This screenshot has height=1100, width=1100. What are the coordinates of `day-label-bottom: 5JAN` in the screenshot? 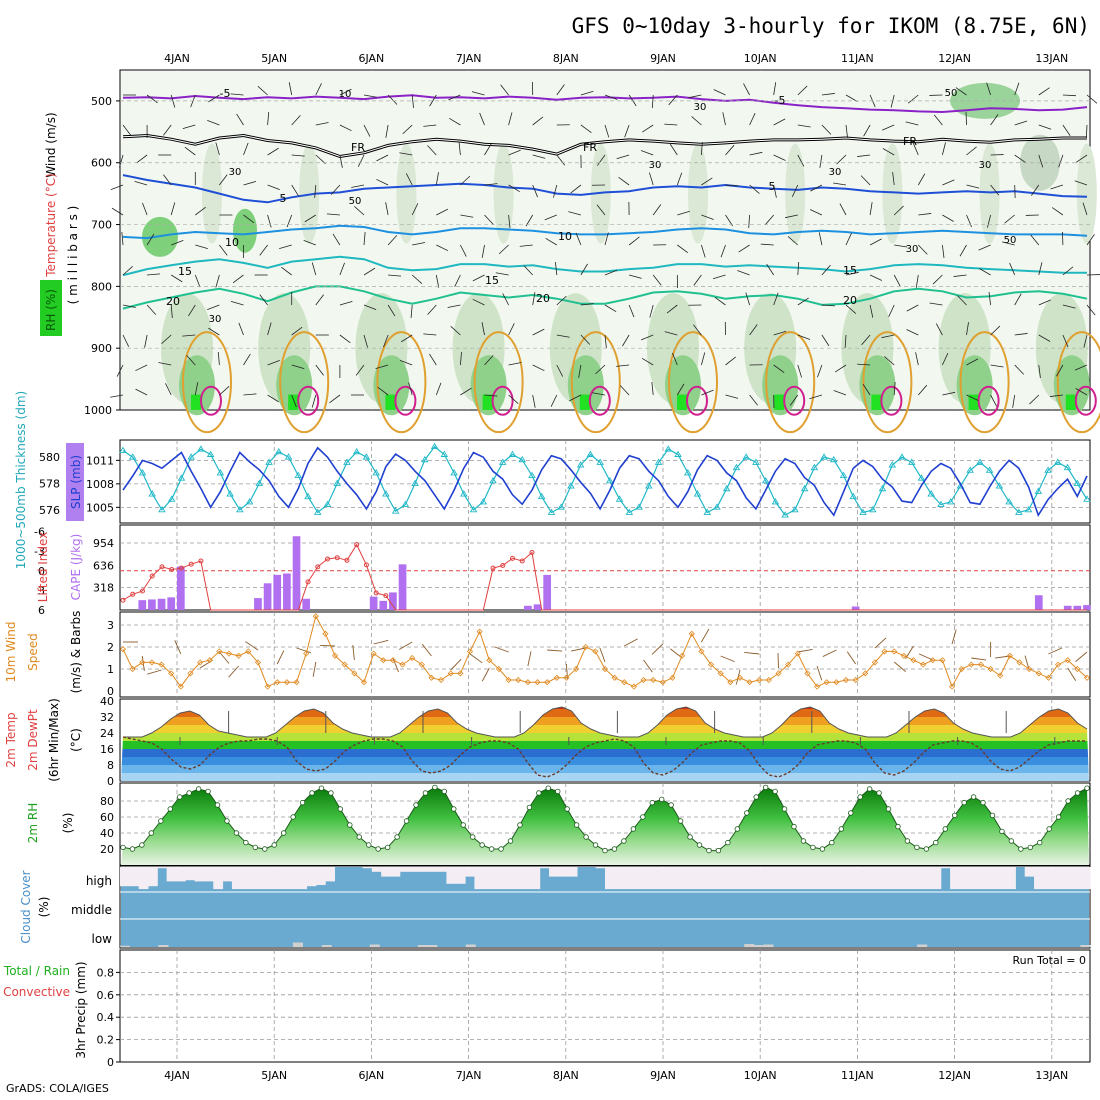 It's located at (274, 1075).